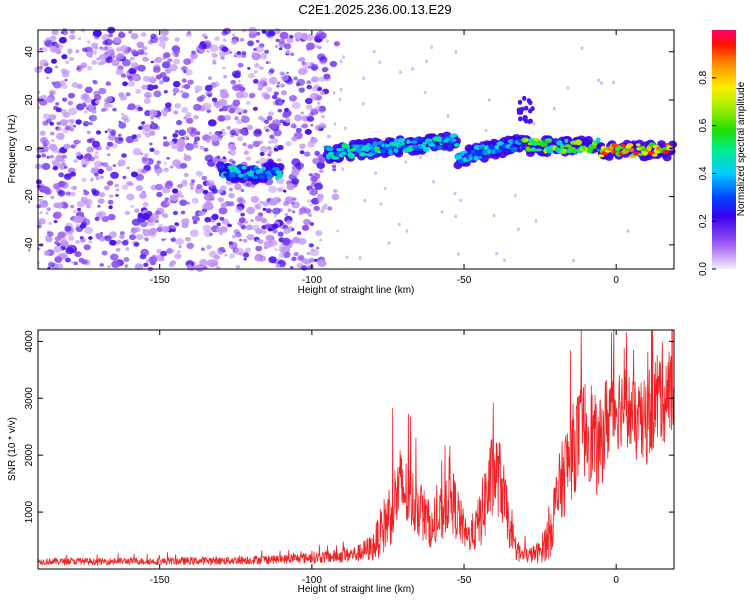 This screenshot has height=600, width=750. What do you see at coordinates (703, 173) in the screenshot?
I see `colorbar-tick-label: 0.4` at bounding box center [703, 173].